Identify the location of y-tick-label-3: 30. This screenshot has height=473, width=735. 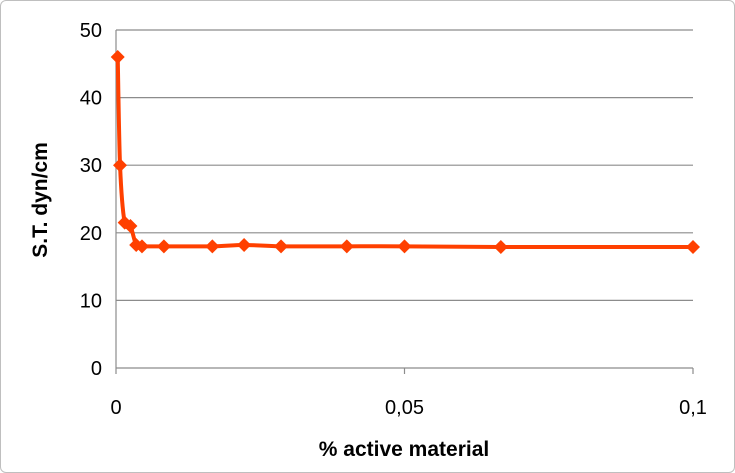
(91, 166).